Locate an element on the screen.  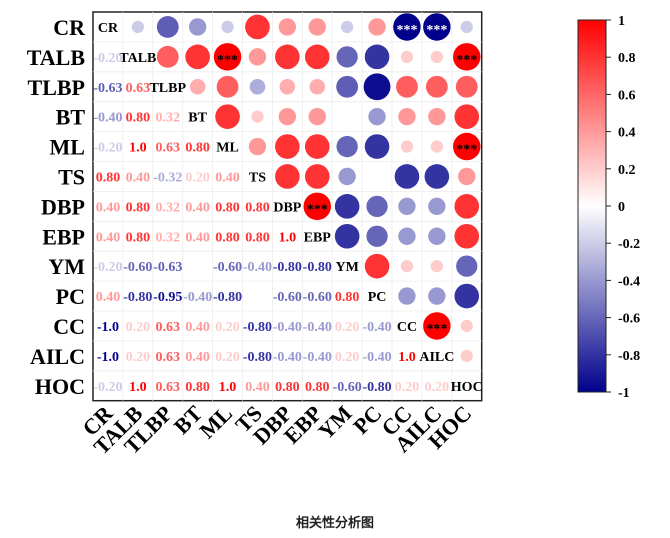
coefficient-label: -0.95 is located at coordinates (167, 297).